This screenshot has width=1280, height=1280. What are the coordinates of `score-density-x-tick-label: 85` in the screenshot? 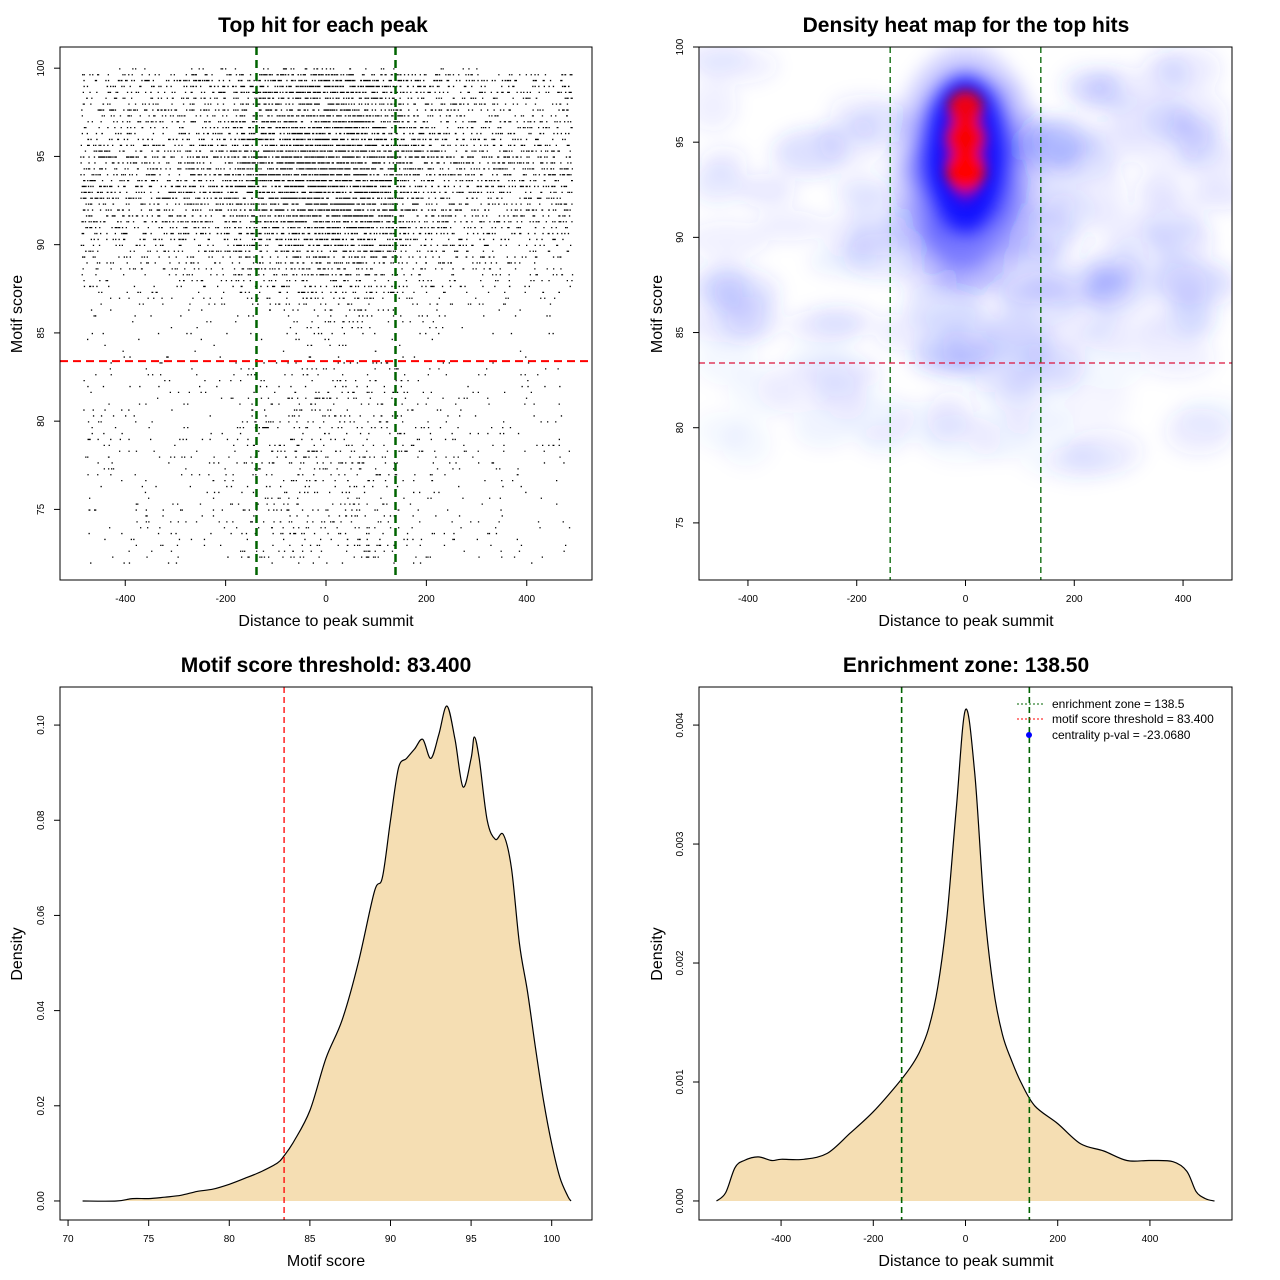 It's located at (310, 1239).